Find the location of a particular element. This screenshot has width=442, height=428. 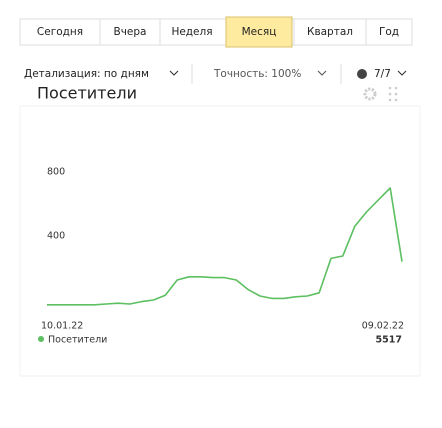

tab-label: Неделя is located at coordinates (191, 32).